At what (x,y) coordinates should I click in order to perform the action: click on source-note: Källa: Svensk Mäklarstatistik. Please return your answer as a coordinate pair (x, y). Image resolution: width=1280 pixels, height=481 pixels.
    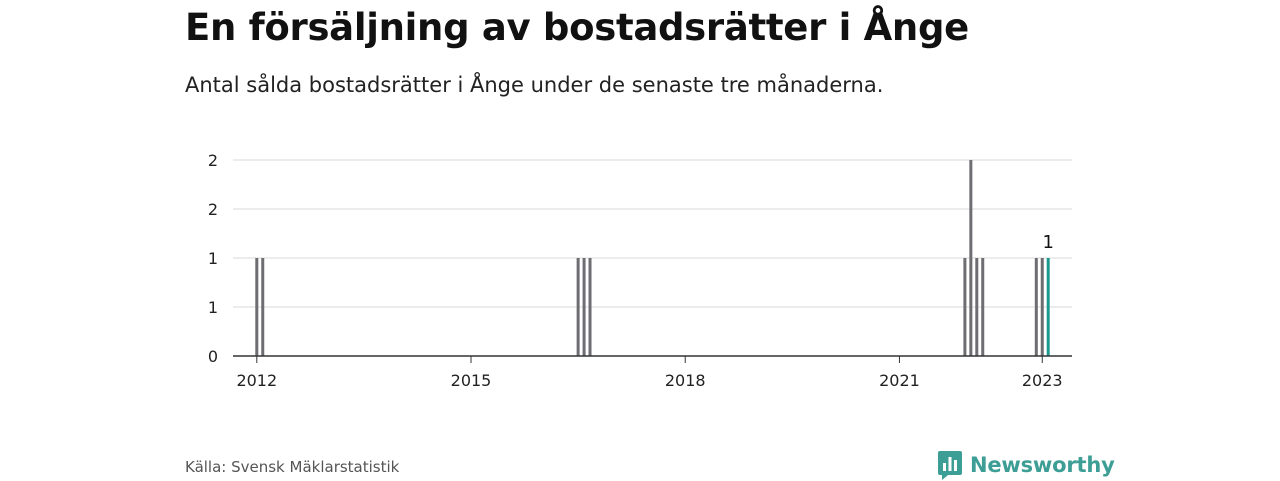
    Looking at the image, I should click on (292, 467).